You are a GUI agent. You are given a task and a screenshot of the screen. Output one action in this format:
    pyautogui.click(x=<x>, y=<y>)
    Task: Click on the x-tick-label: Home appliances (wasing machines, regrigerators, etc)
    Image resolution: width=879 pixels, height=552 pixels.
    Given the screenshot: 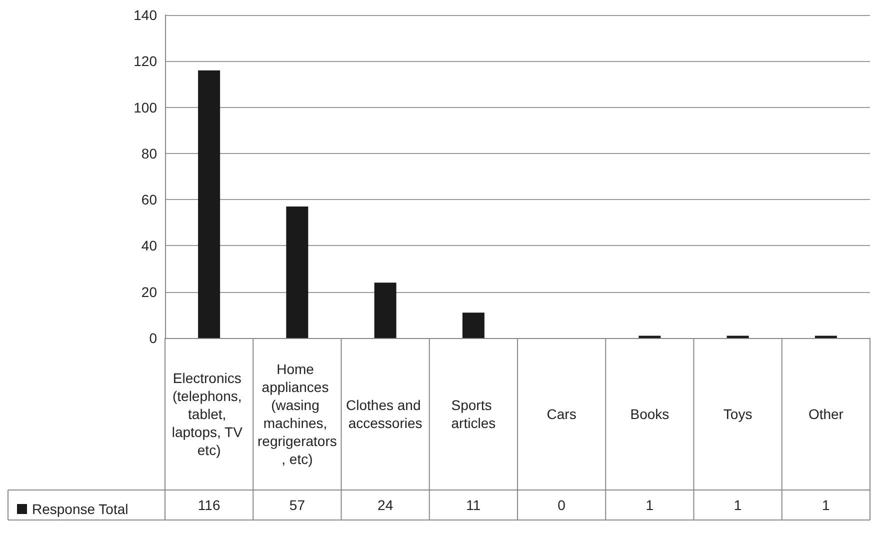 What is the action you would take?
    pyautogui.click(x=297, y=414)
    